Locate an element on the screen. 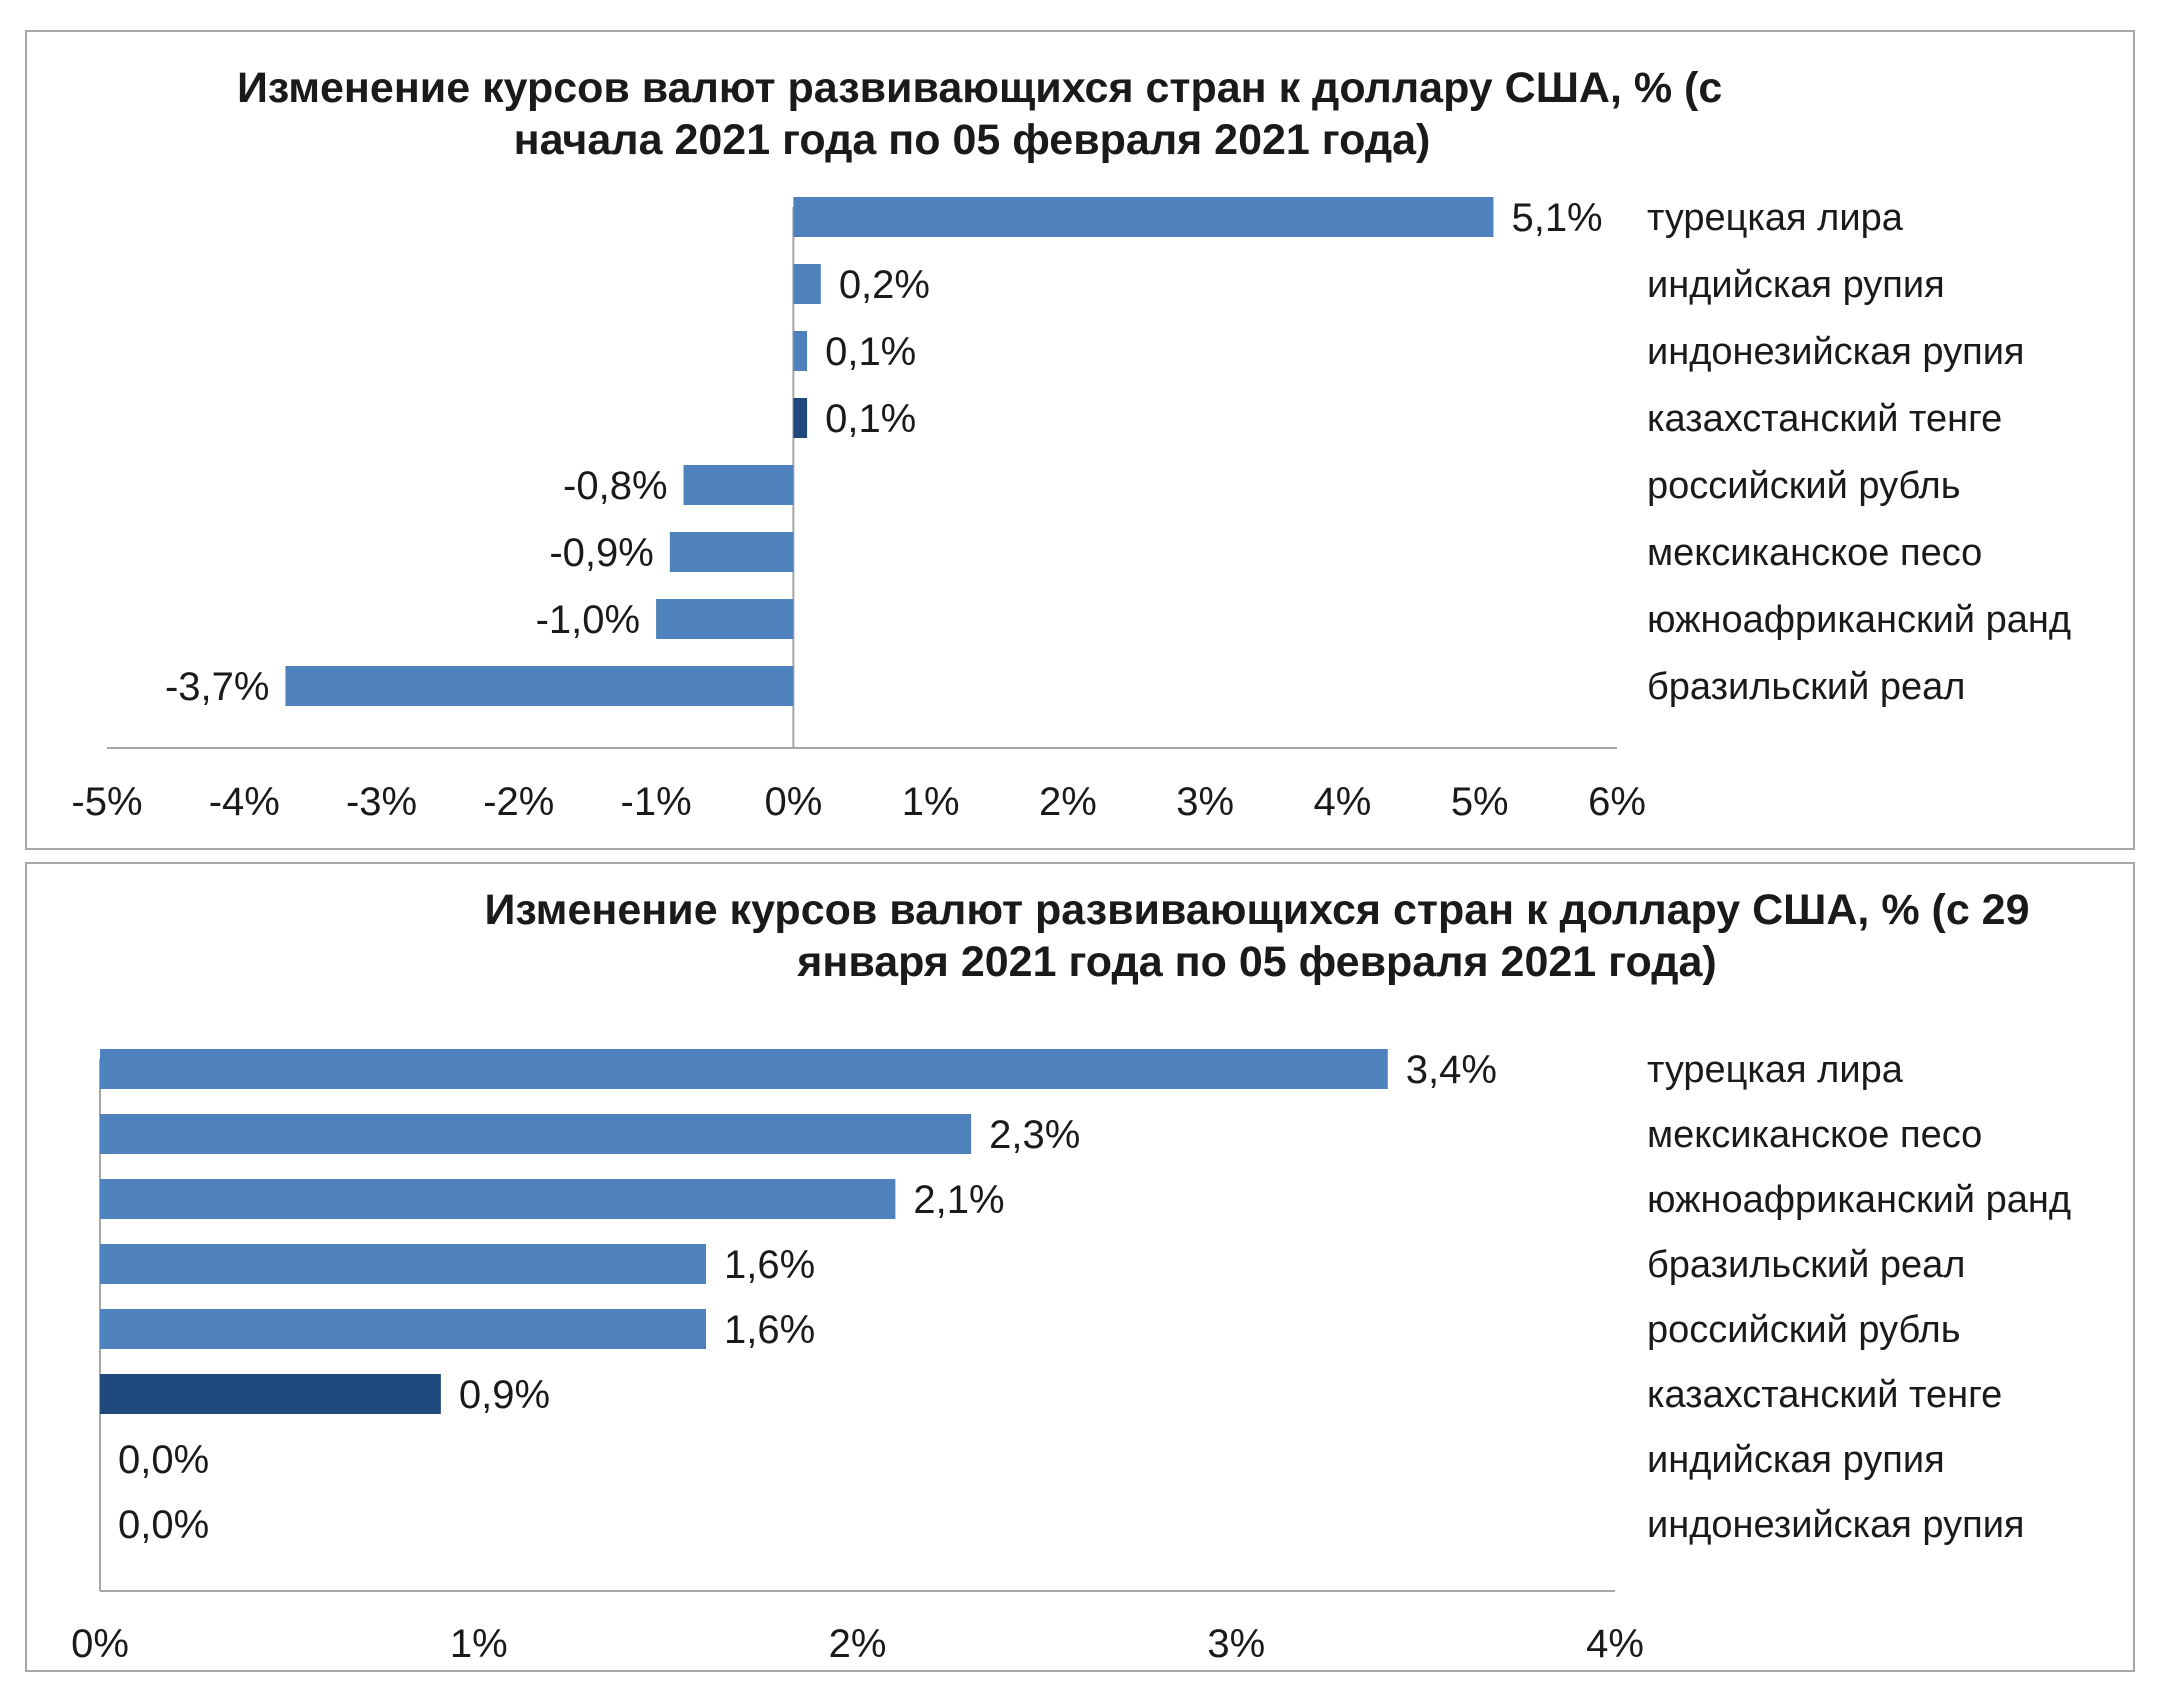 This screenshot has height=1703, width=2160. x-tick-label: -5% is located at coordinates (106, 802).